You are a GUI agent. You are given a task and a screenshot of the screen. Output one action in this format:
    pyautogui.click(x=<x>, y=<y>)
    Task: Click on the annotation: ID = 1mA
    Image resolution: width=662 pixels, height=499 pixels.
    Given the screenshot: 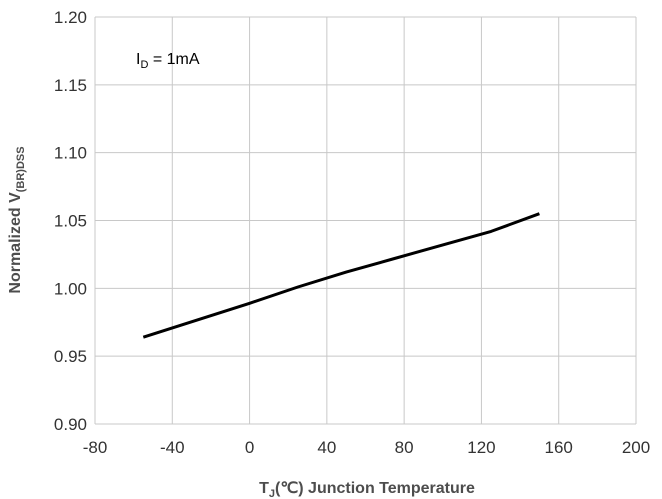 What is the action you would take?
    pyautogui.click(x=168, y=61)
    